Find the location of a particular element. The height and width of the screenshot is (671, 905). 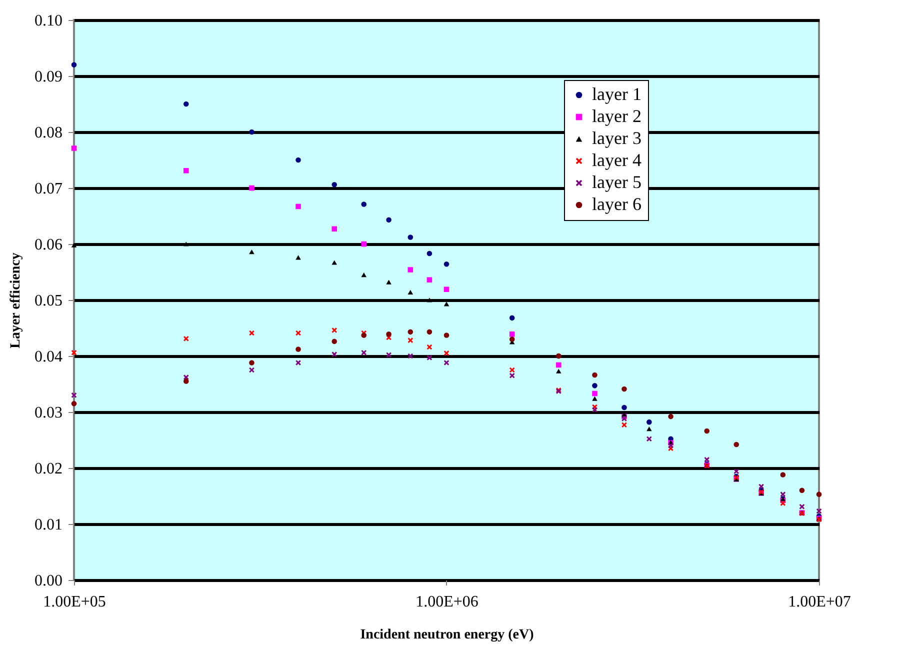

y-tick-label: 0.05 is located at coordinates (48, 301).